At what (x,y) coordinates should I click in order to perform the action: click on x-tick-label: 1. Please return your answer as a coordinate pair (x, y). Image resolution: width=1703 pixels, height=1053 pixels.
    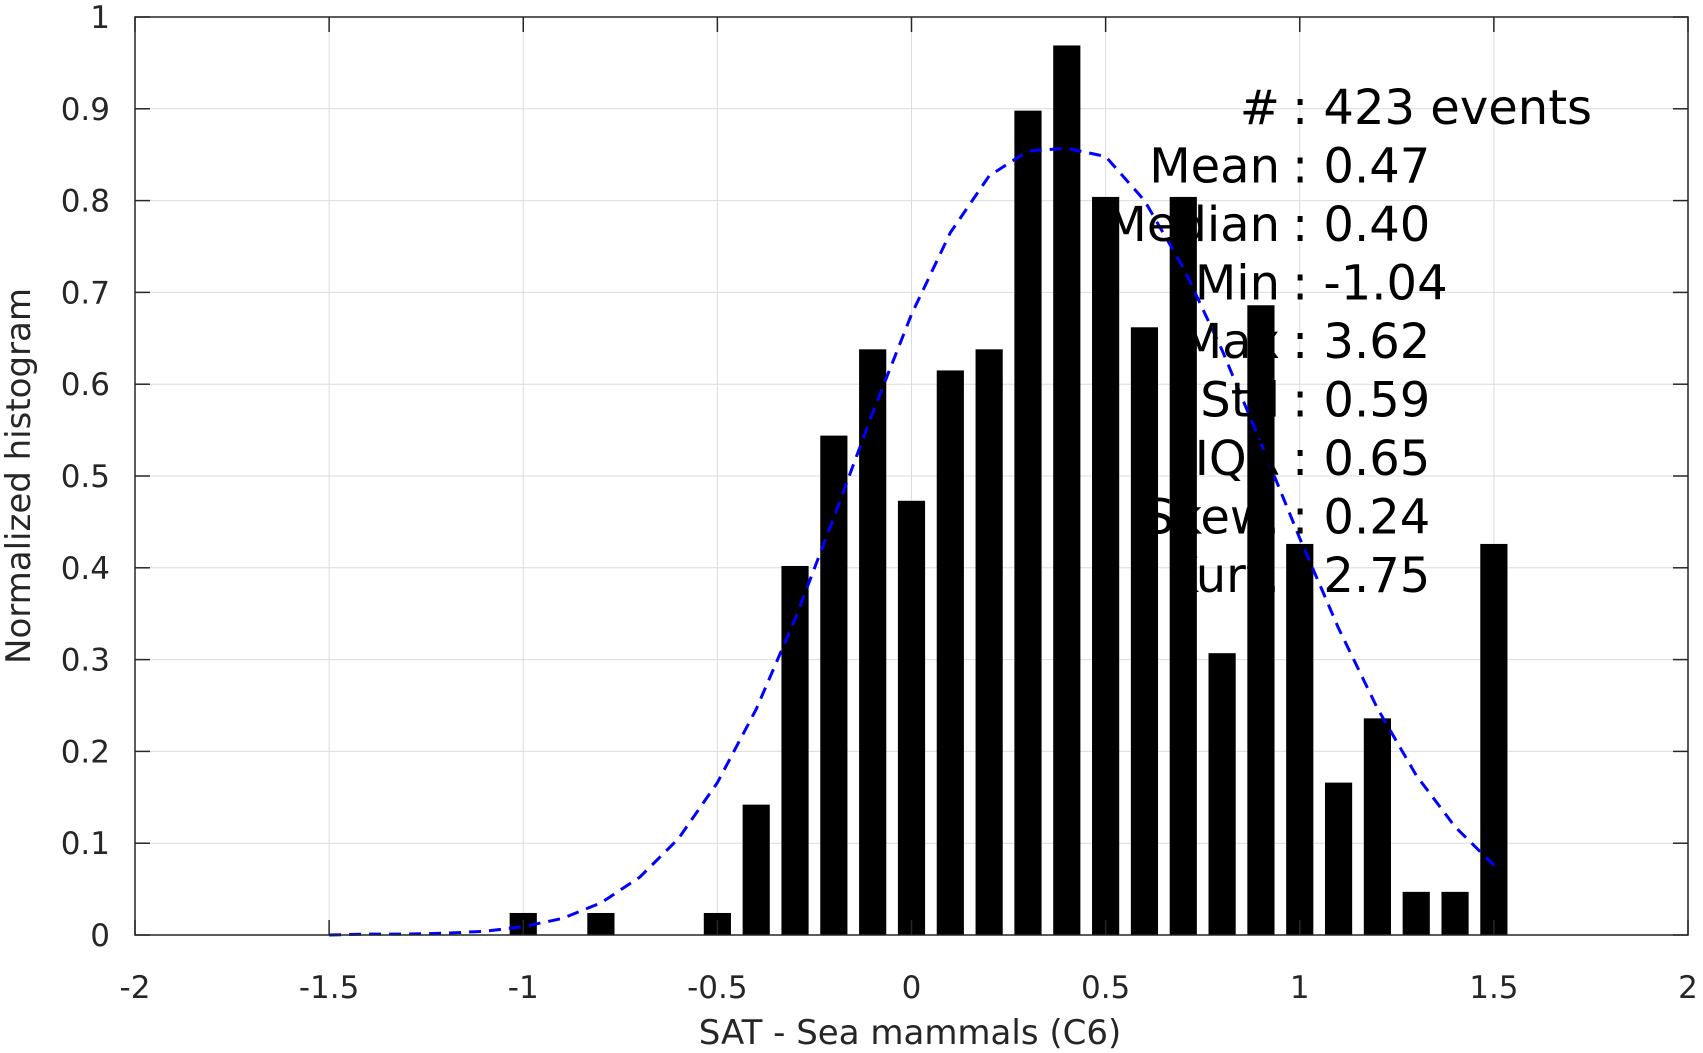
    Looking at the image, I should click on (1300, 988).